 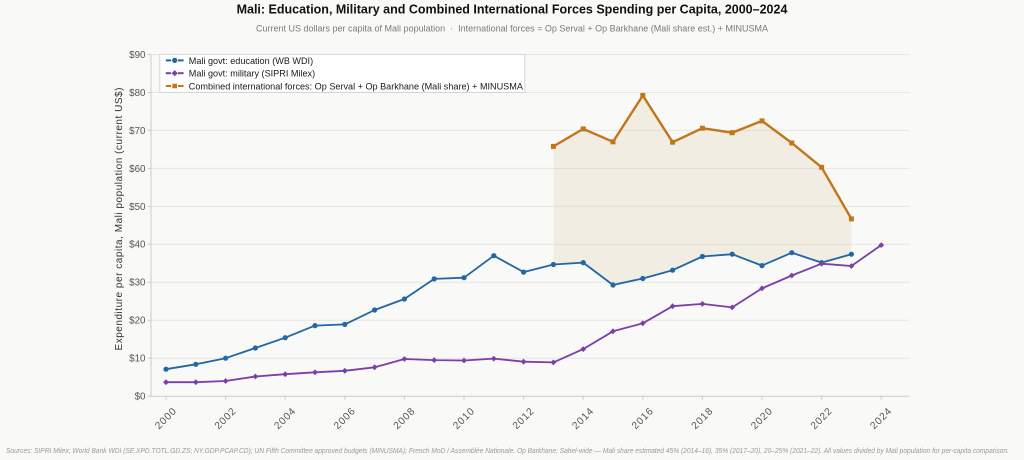 I want to click on svg-text: $40, so click(x=137, y=245).